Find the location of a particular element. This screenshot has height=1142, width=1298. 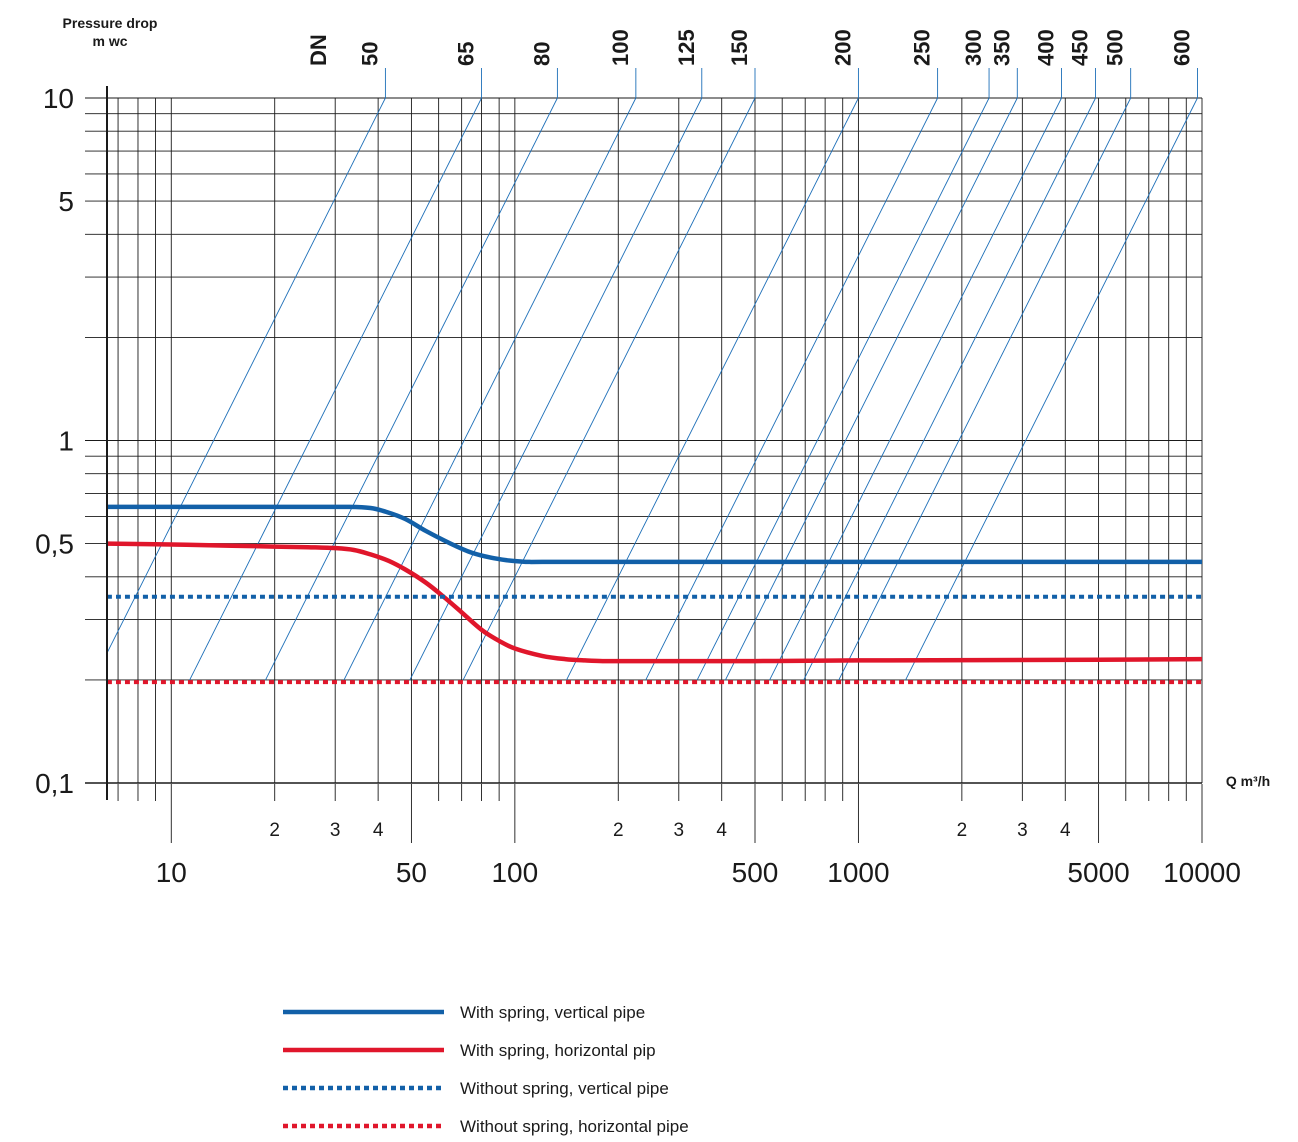

y-tick-label: 0,1 is located at coordinates (54, 783).